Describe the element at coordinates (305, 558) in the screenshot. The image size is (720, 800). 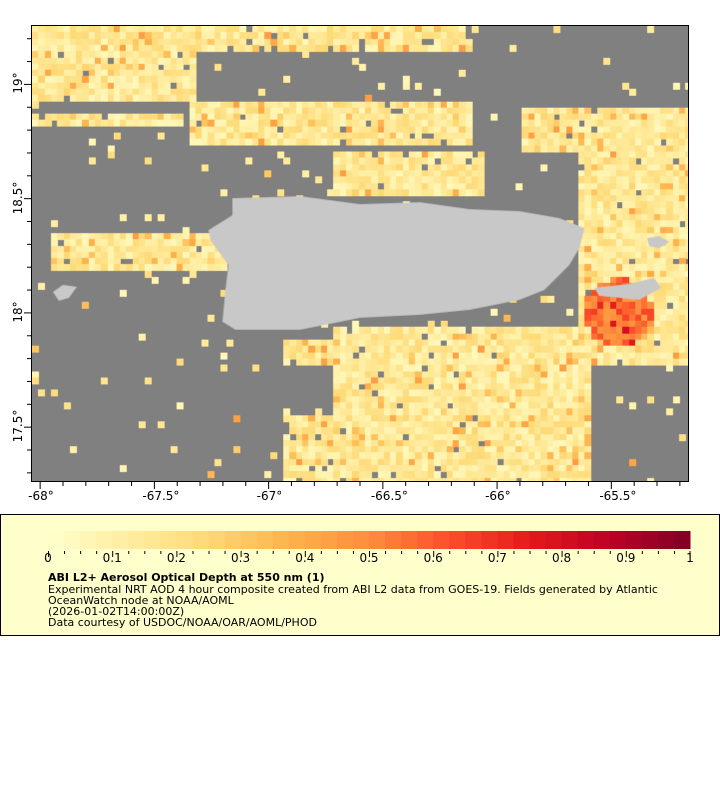
I see `colorbar-tick-label: 0.4` at that location.